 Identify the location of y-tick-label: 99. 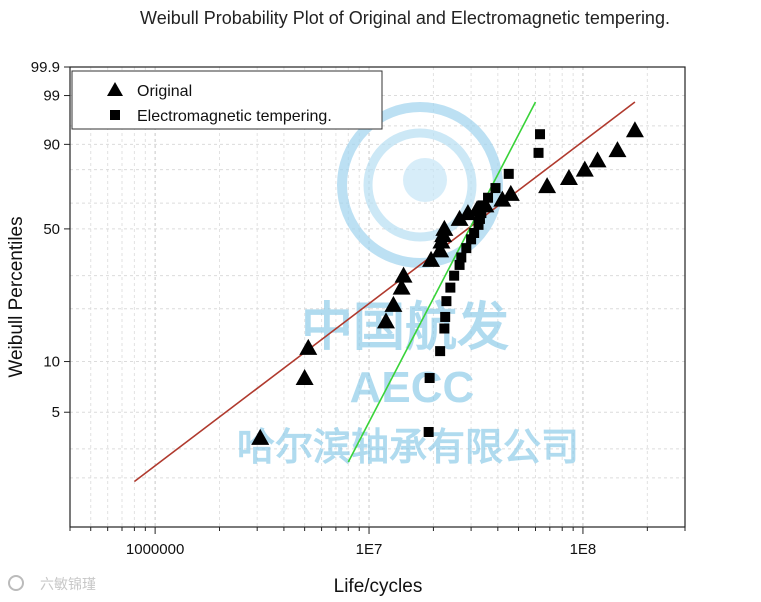
(51, 96).